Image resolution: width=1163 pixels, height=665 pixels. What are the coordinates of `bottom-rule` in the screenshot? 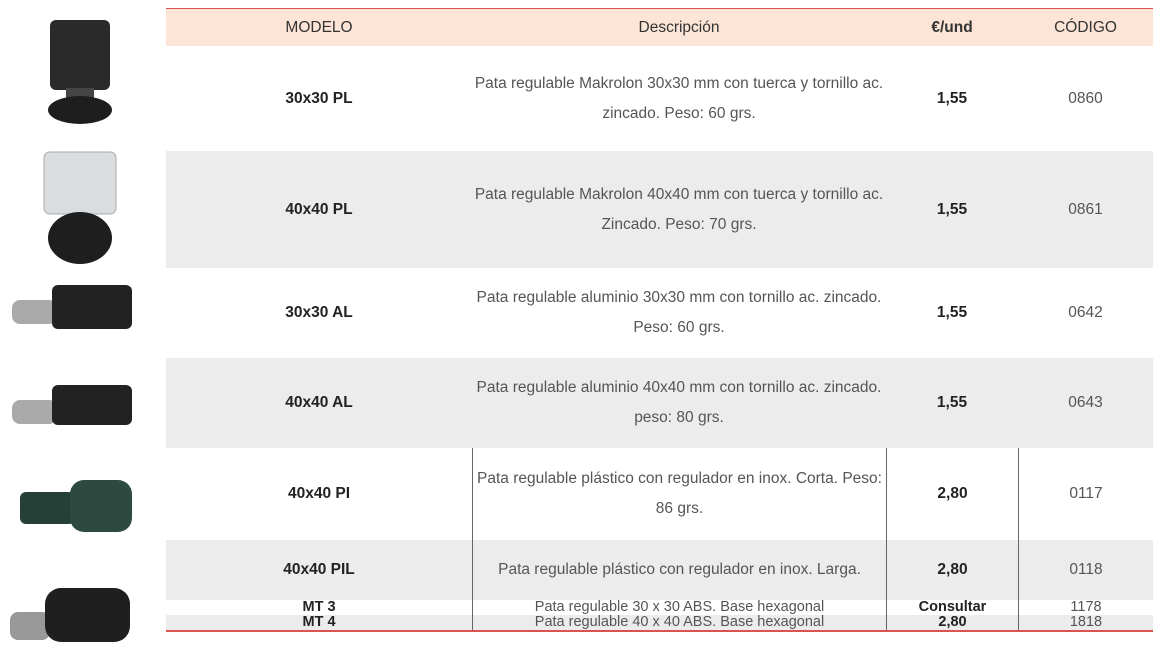 It's located at (659, 631).